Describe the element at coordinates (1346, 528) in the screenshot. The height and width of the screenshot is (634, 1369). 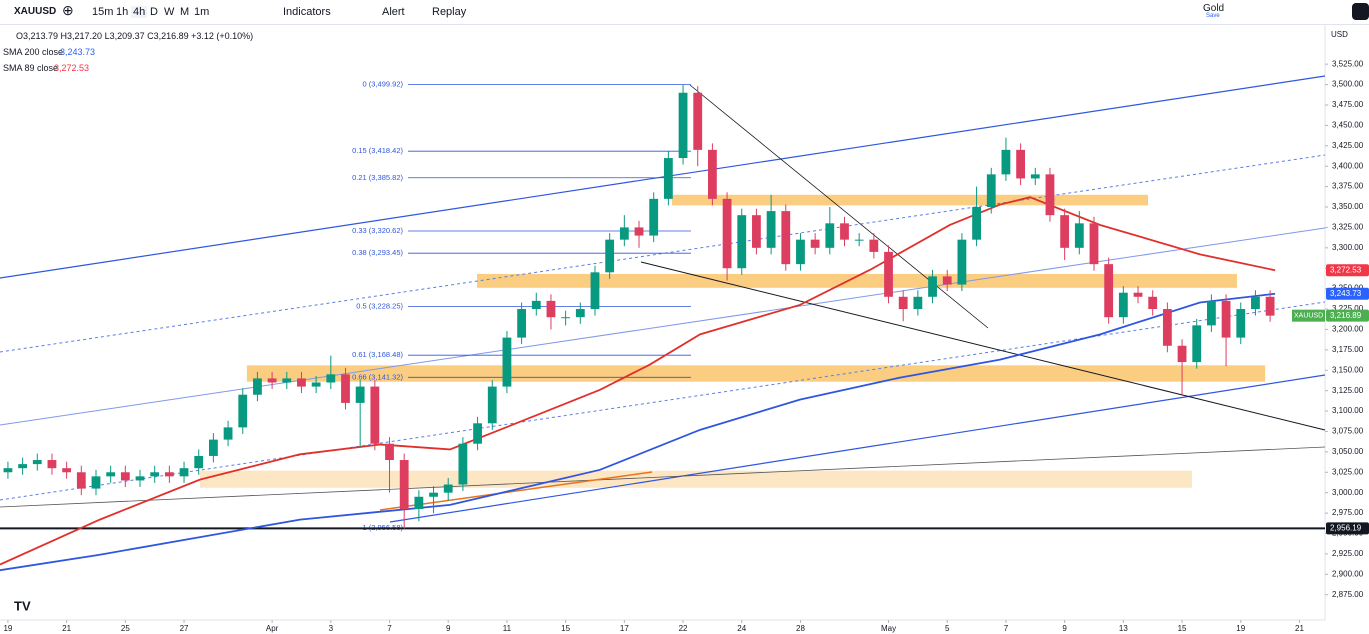
I see `price-tag-label: 2,956.19` at that location.